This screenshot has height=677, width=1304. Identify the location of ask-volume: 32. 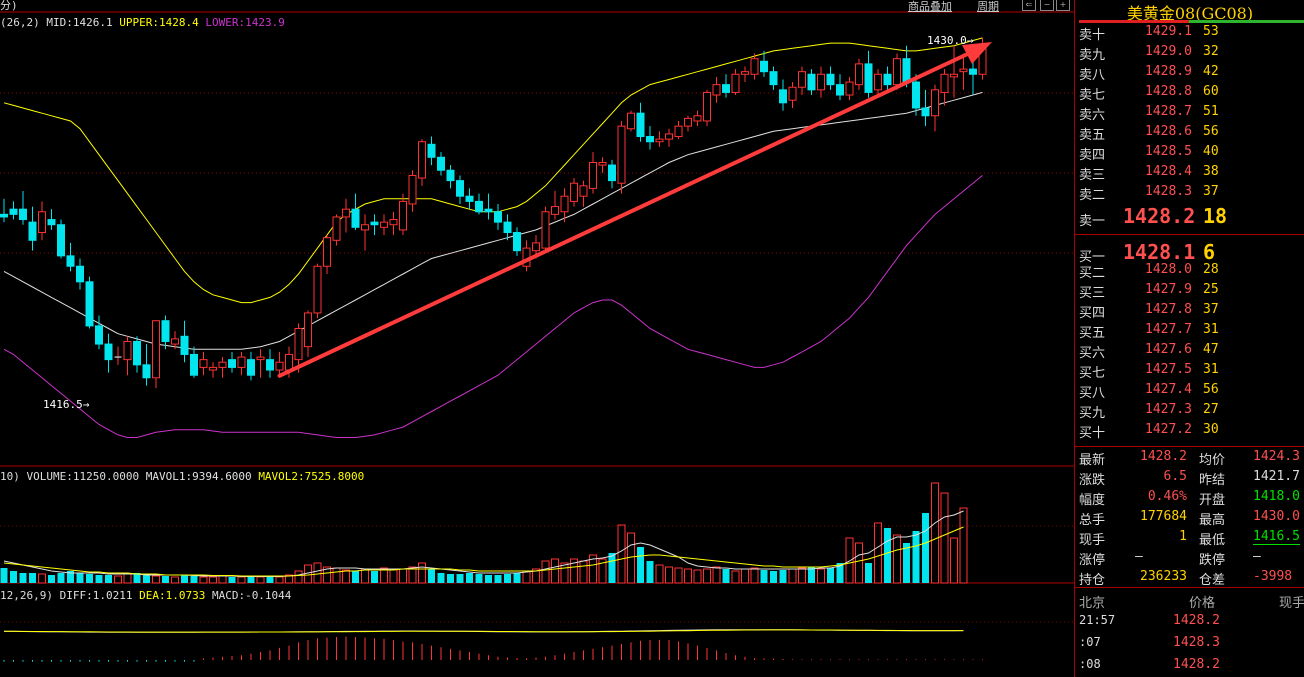
(1211, 51).